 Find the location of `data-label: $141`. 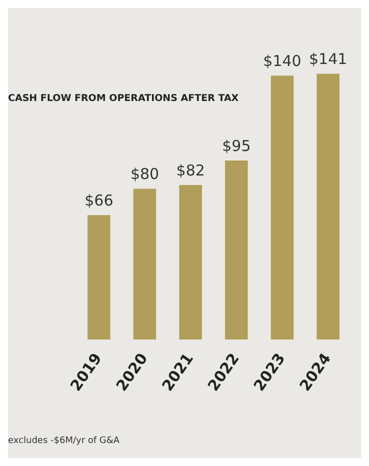

data-label: $141 is located at coordinates (328, 59).